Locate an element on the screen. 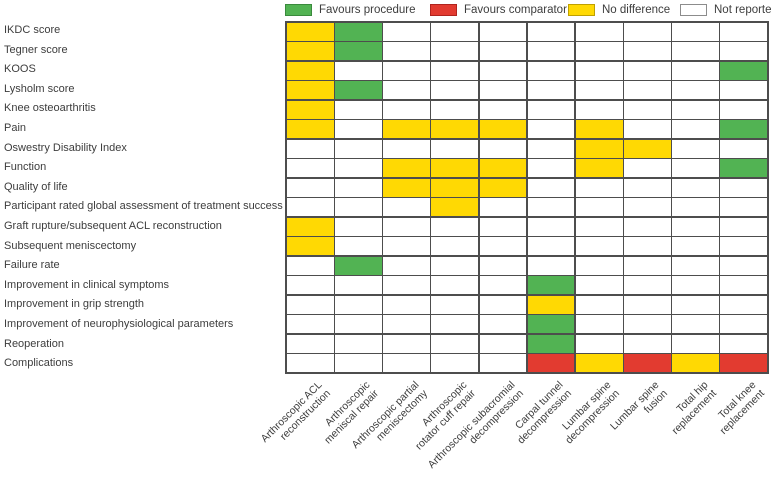  row-label: KOOS is located at coordinates (20, 69).